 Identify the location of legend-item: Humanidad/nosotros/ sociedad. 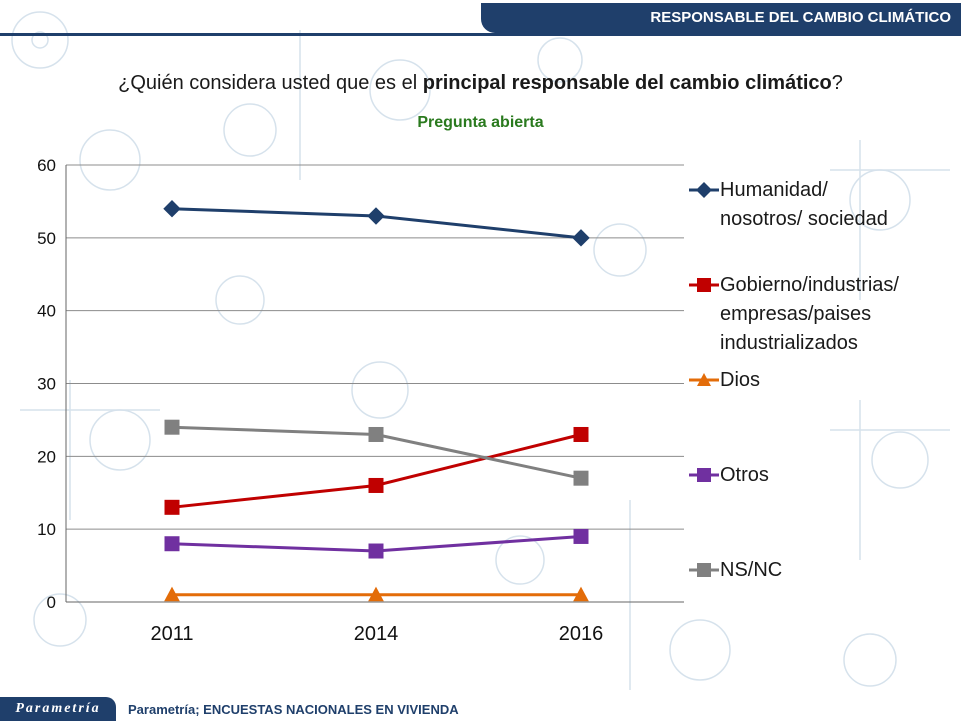
(788, 205).